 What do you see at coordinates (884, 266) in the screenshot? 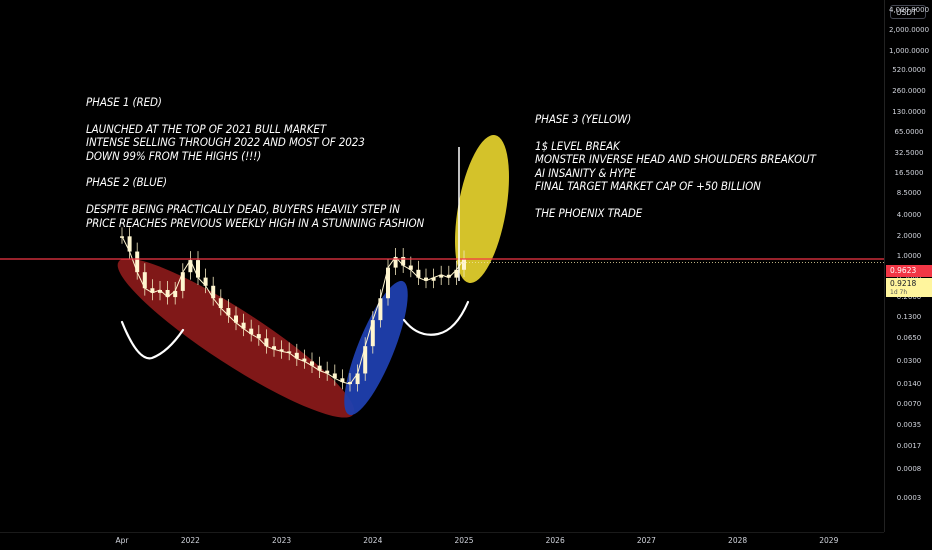
I see `price-axis-divider` at bounding box center [884, 266].